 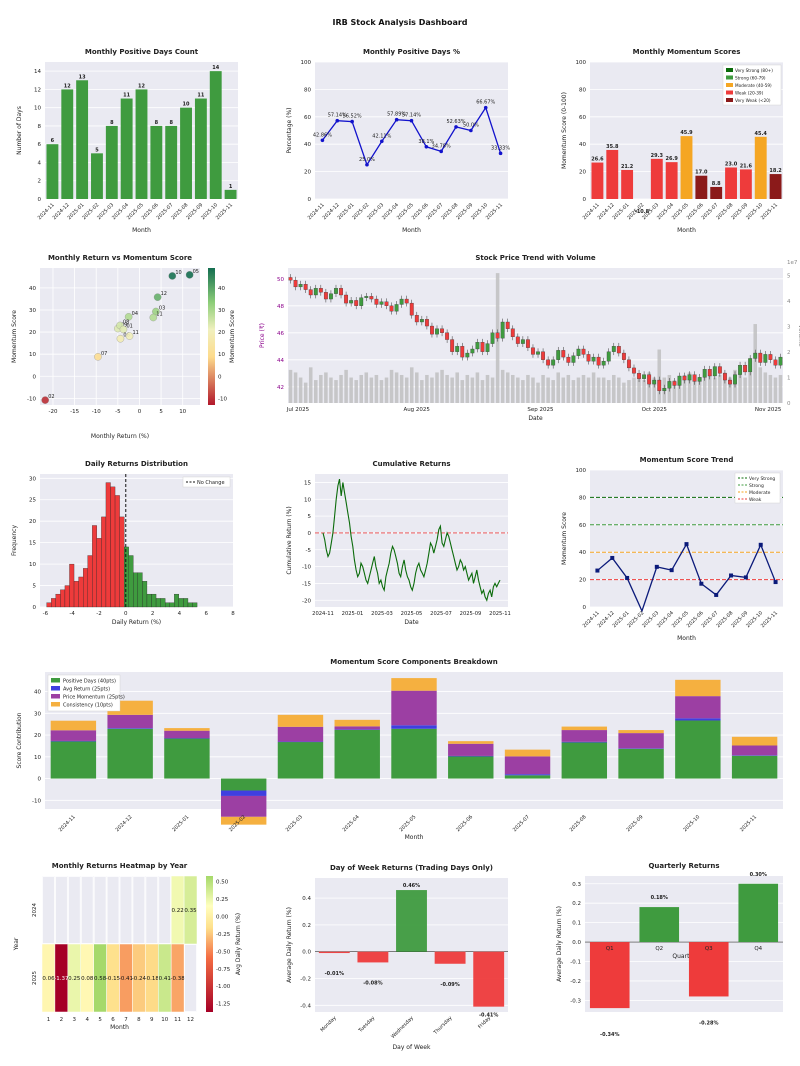 What do you see at coordinates (97, 150) in the screenshot?
I see `pos-days-value-label: 5` at bounding box center [97, 150].